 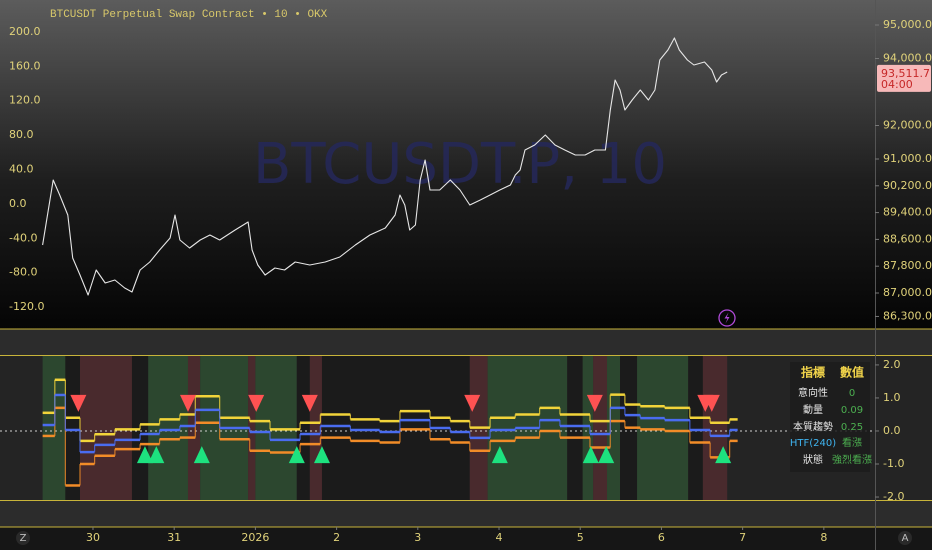 What do you see at coordinates (852, 410) in the screenshot?
I see `table-value: 0.09` at bounding box center [852, 410].